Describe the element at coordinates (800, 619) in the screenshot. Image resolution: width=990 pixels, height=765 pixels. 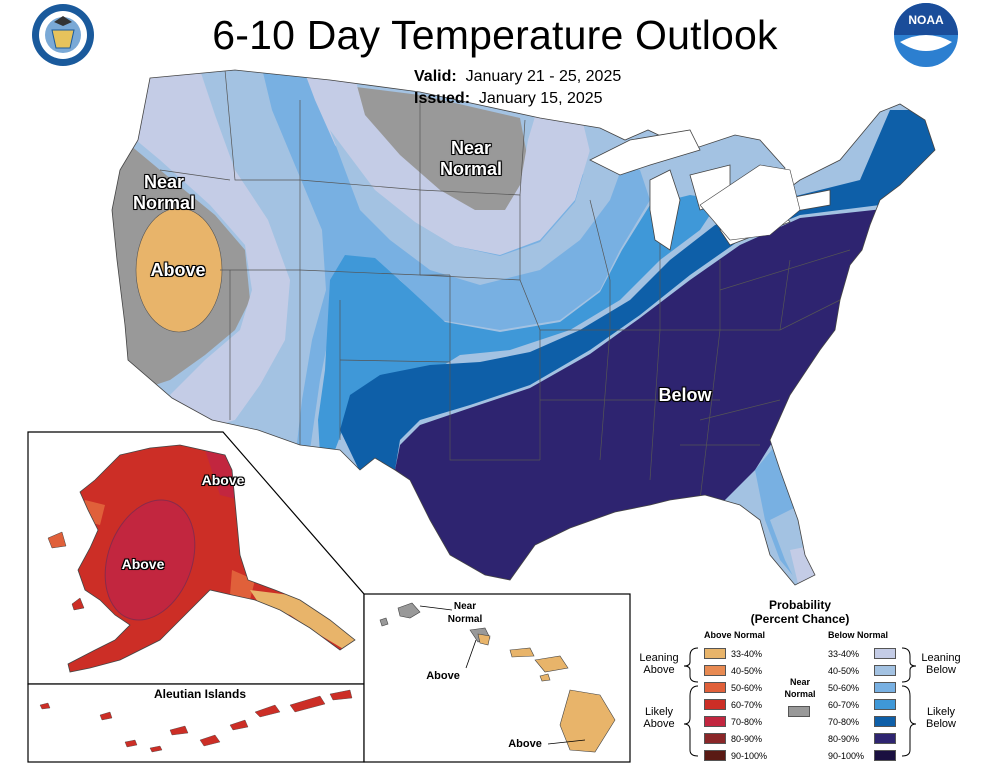
I see `legend-subtitle: (Percent Chance)` at that location.